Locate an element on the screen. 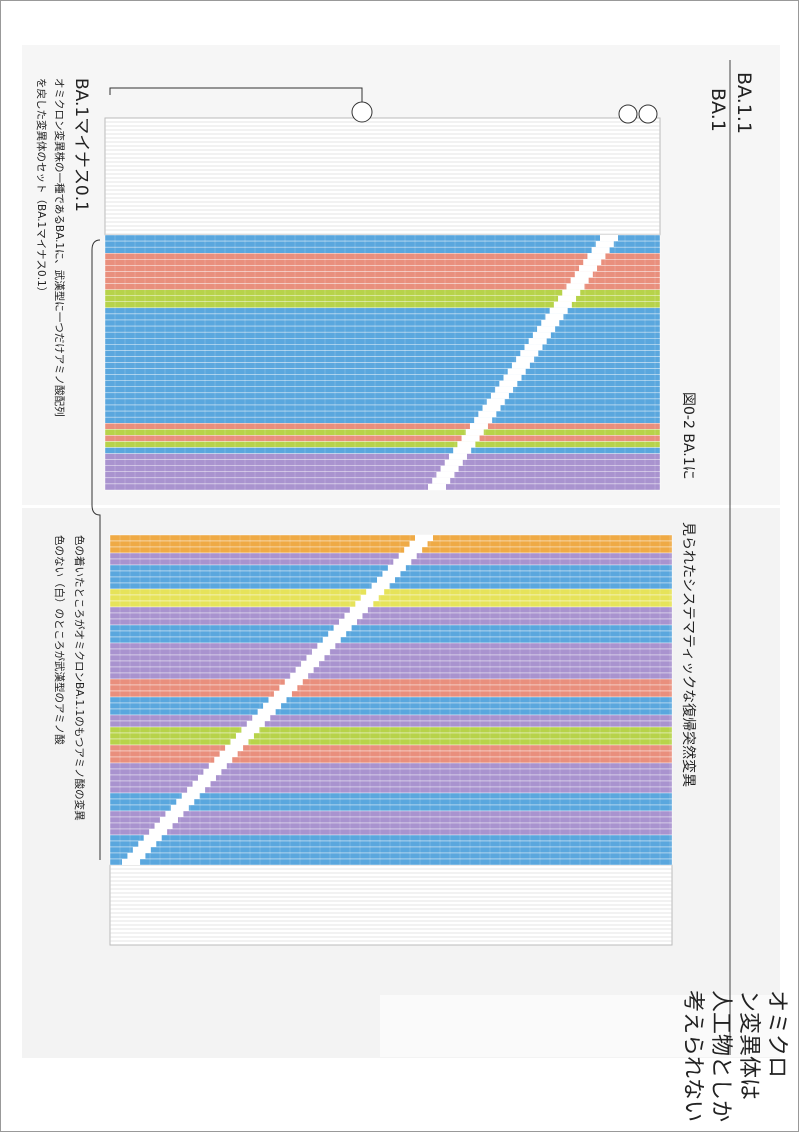 This screenshot has height=1132, width=799. caption: オミクロン変異株の一種であるBA.1に、武漢型に一つだけアミノ酸配列 is located at coordinates (59, 247).